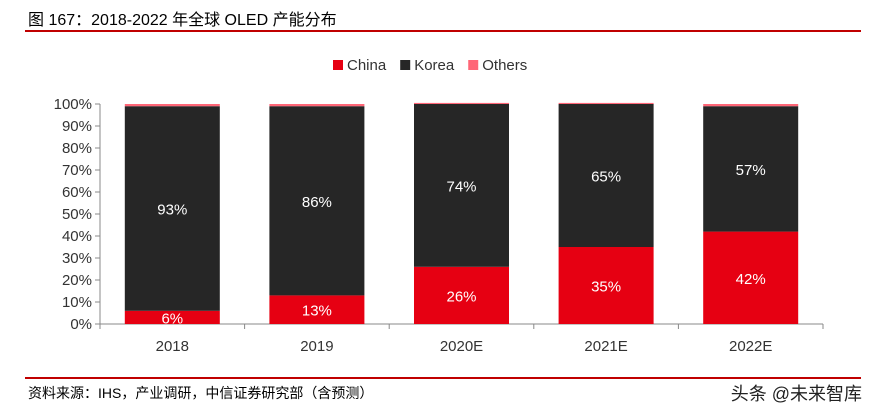  What do you see at coordinates (504, 65) in the screenshot?
I see `legend-label-others: Others` at bounding box center [504, 65].